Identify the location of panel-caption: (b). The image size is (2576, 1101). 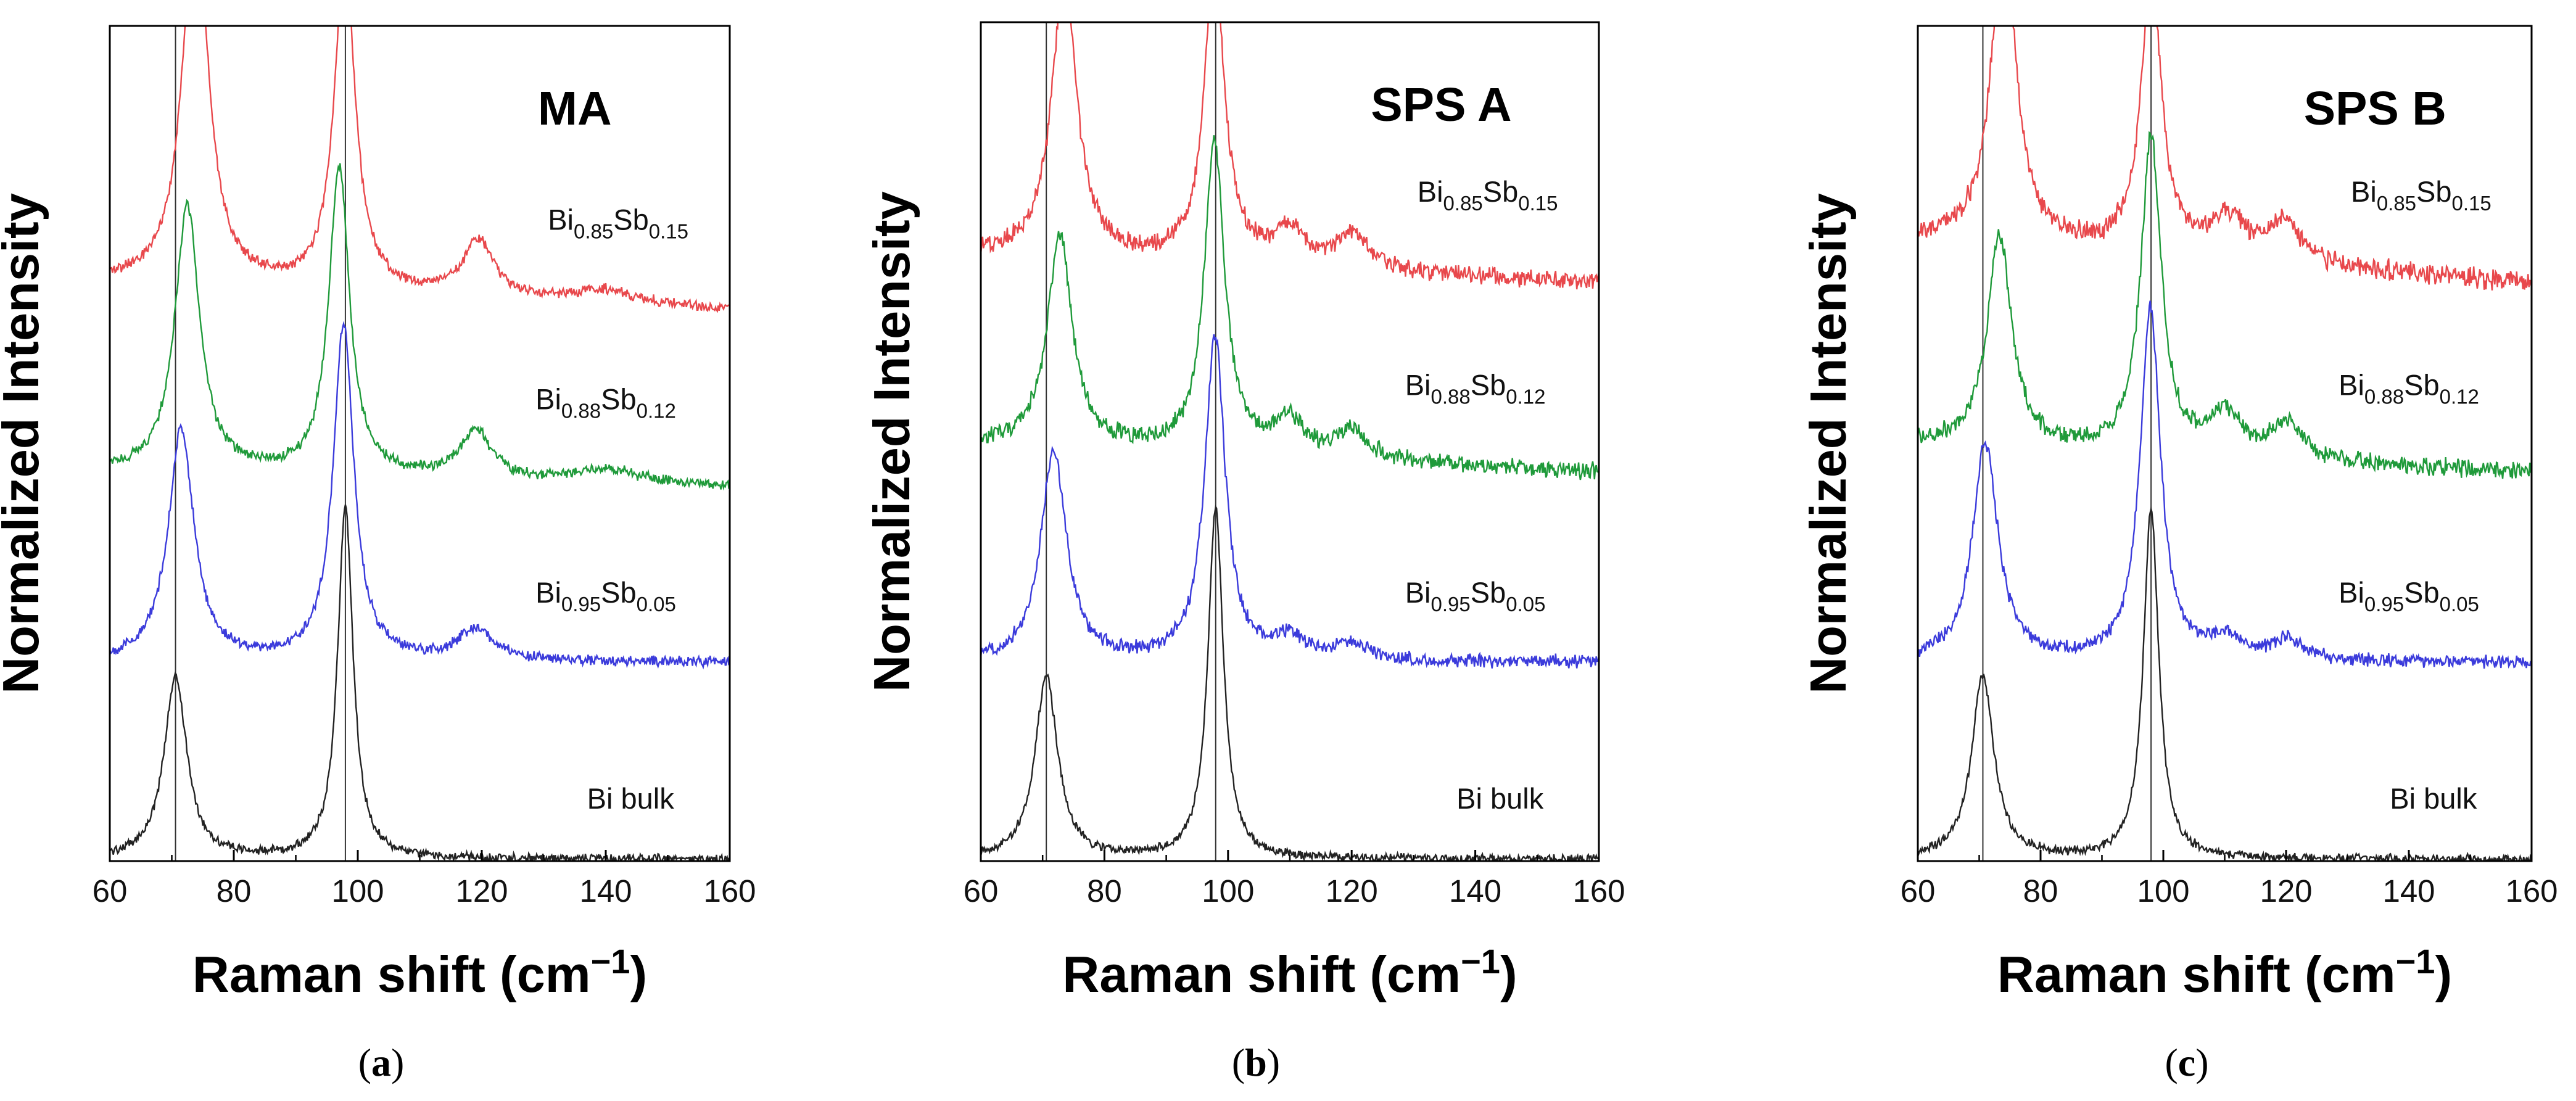
(1256, 1063).